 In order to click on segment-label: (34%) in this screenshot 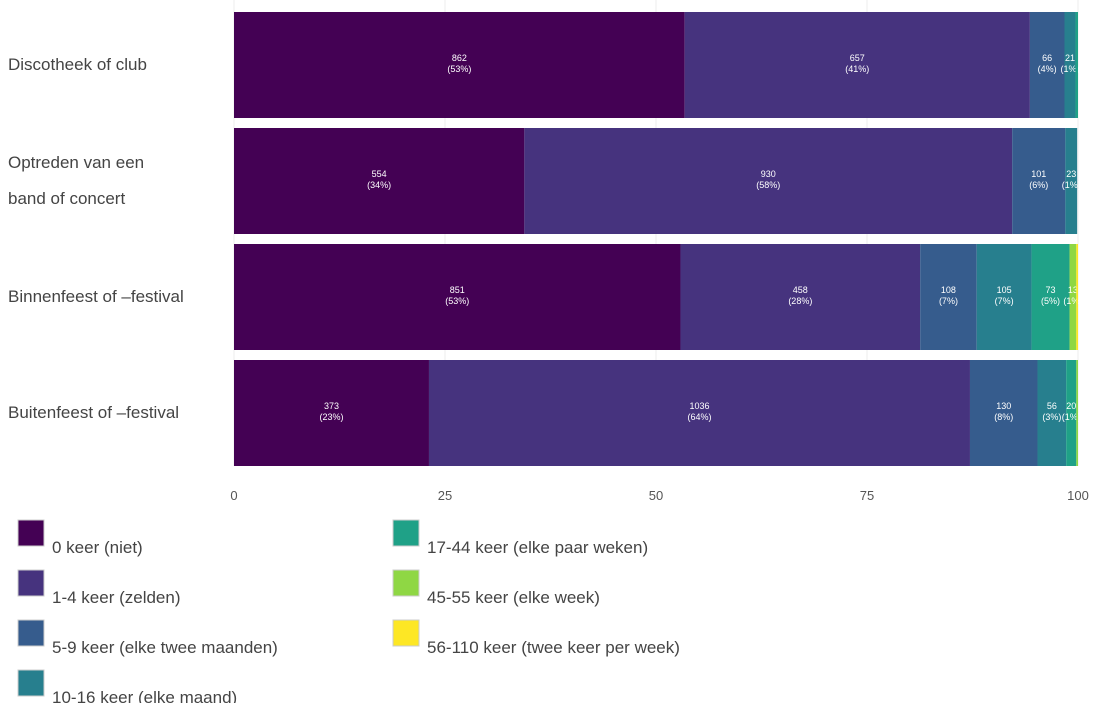, I will do `click(379, 185)`.